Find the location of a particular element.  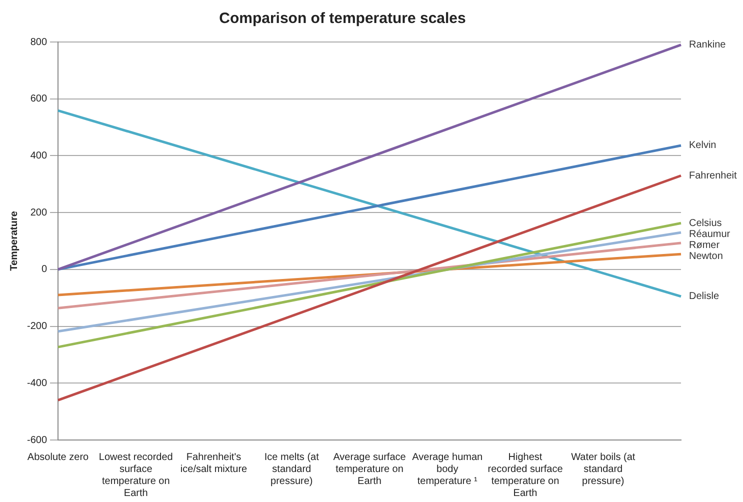

y-tick-label: 400 is located at coordinates (39, 156).